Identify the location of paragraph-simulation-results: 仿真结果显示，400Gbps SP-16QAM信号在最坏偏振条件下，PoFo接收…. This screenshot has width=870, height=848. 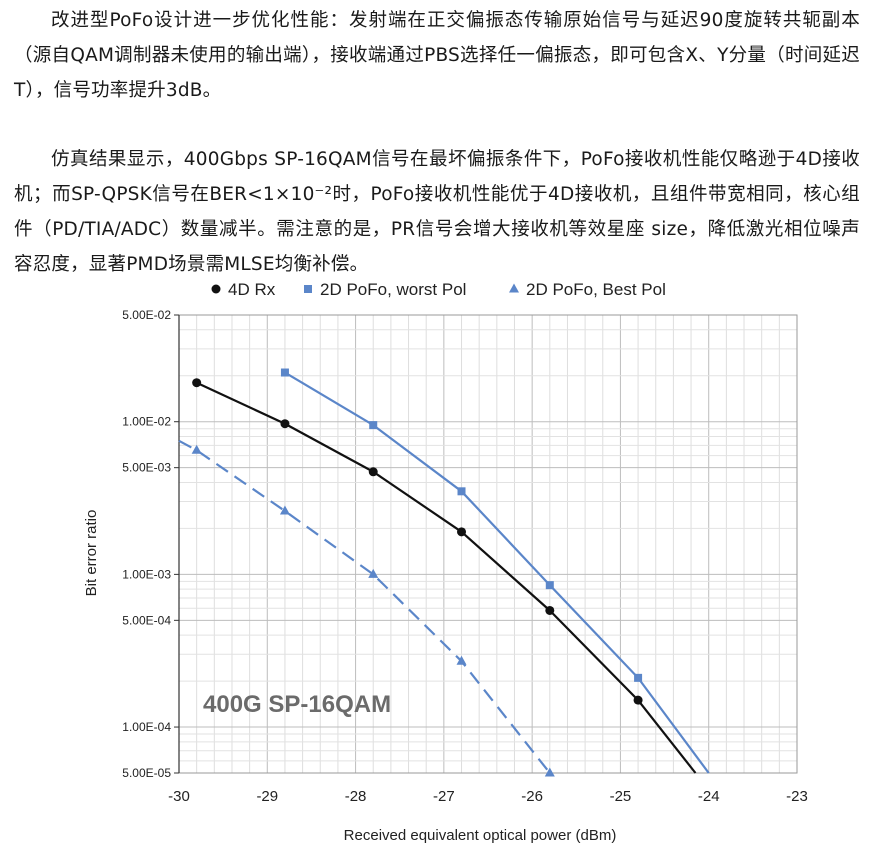
(437, 212).